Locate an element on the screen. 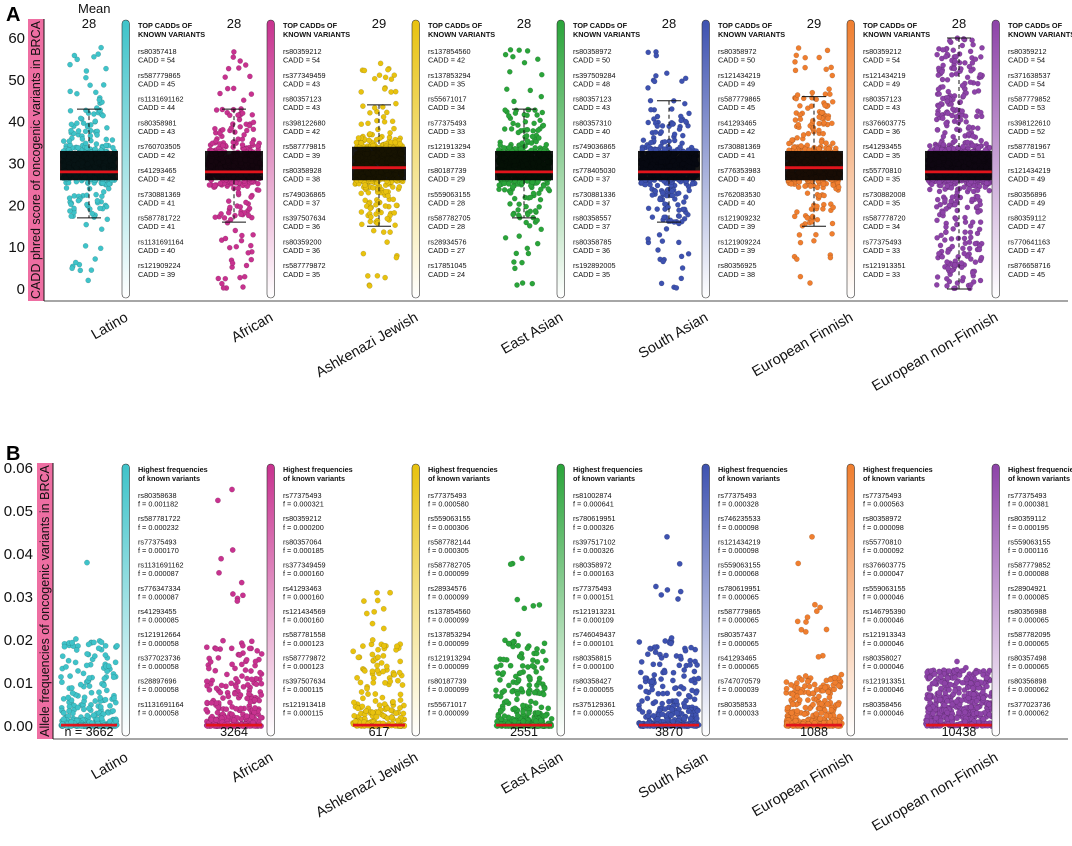 The height and width of the screenshot is (846, 1072). variant-id: rs41293465 is located at coordinates (157, 170).